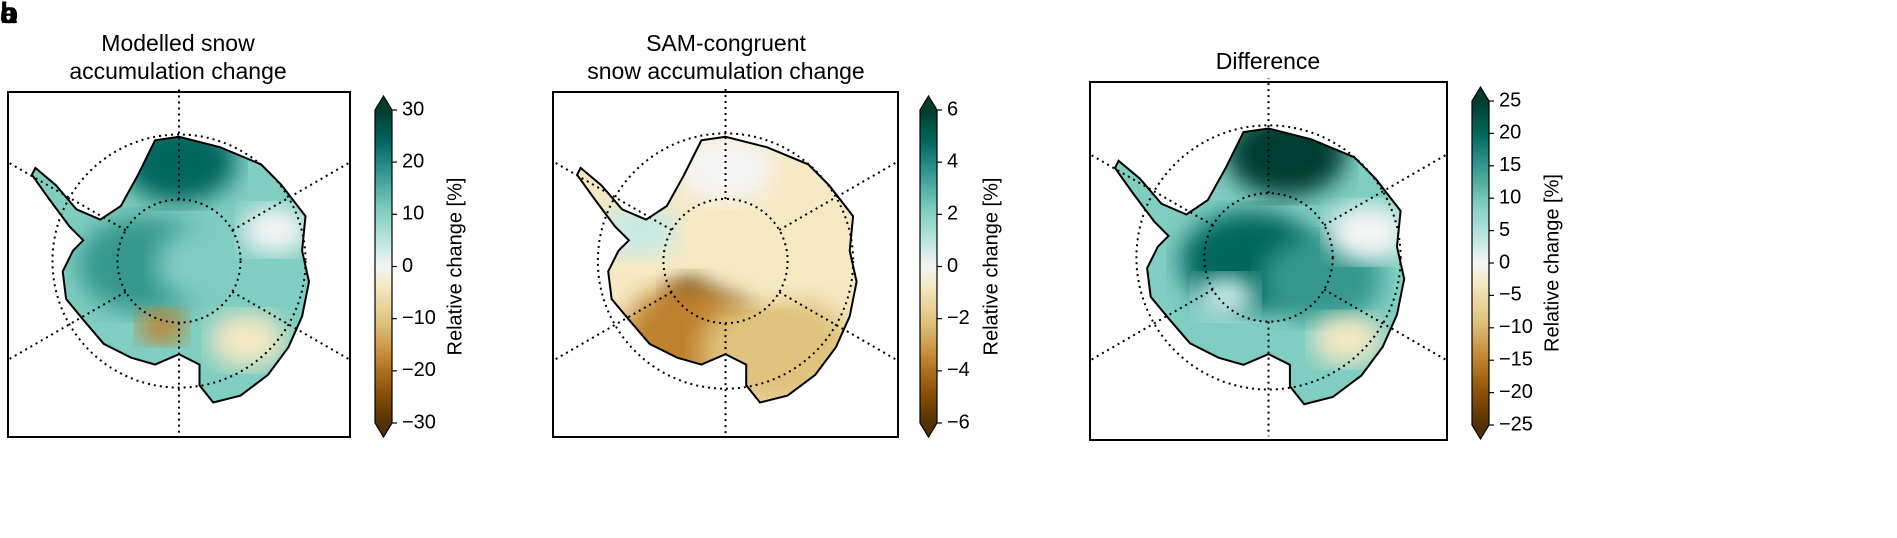 The image size is (1897, 538). I want to click on panel-label: a, so click(8, 15).